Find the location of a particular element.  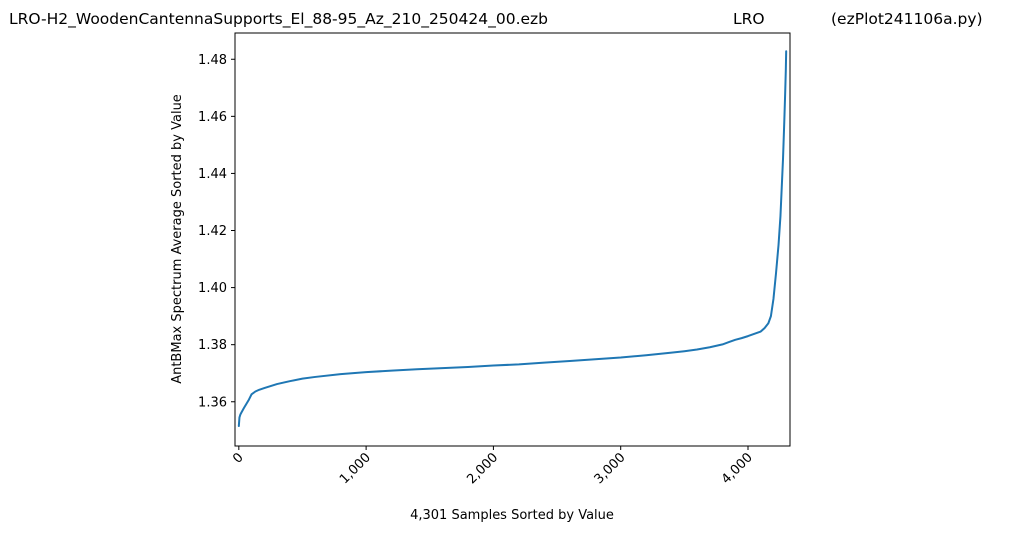

y-tick-label: 1.36 is located at coordinates (212, 402).